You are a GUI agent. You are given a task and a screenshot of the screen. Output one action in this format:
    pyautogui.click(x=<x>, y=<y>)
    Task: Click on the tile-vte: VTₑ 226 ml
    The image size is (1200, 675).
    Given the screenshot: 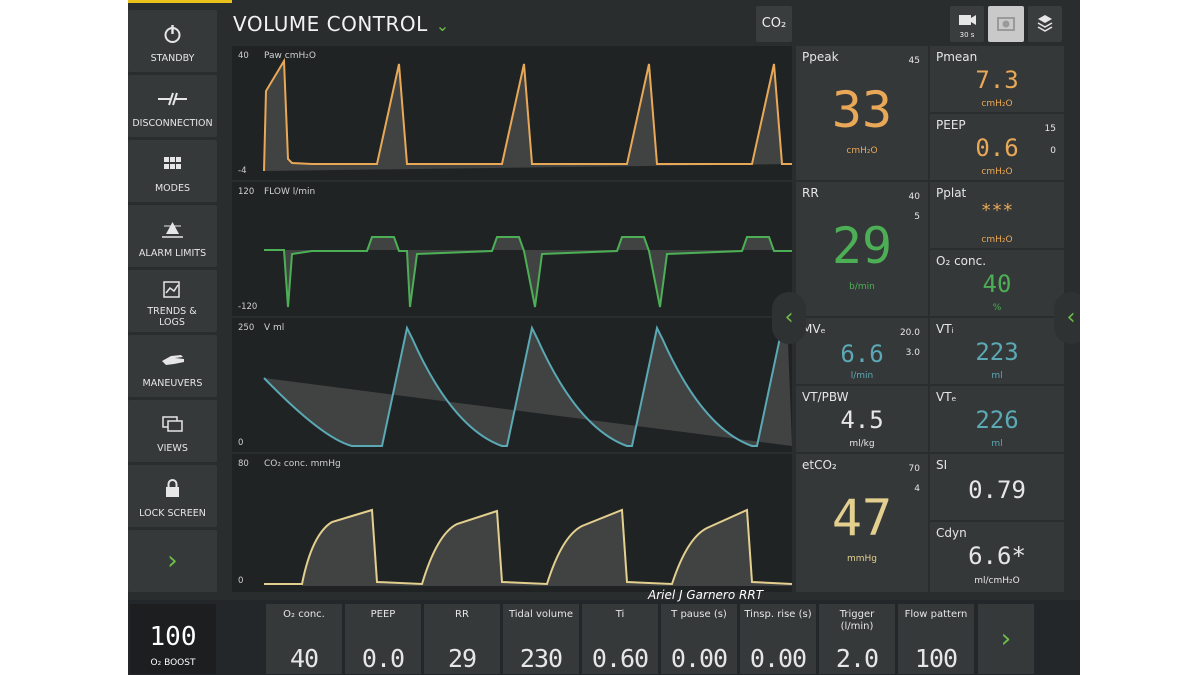 What is the action you would take?
    pyautogui.click(x=997, y=419)
    